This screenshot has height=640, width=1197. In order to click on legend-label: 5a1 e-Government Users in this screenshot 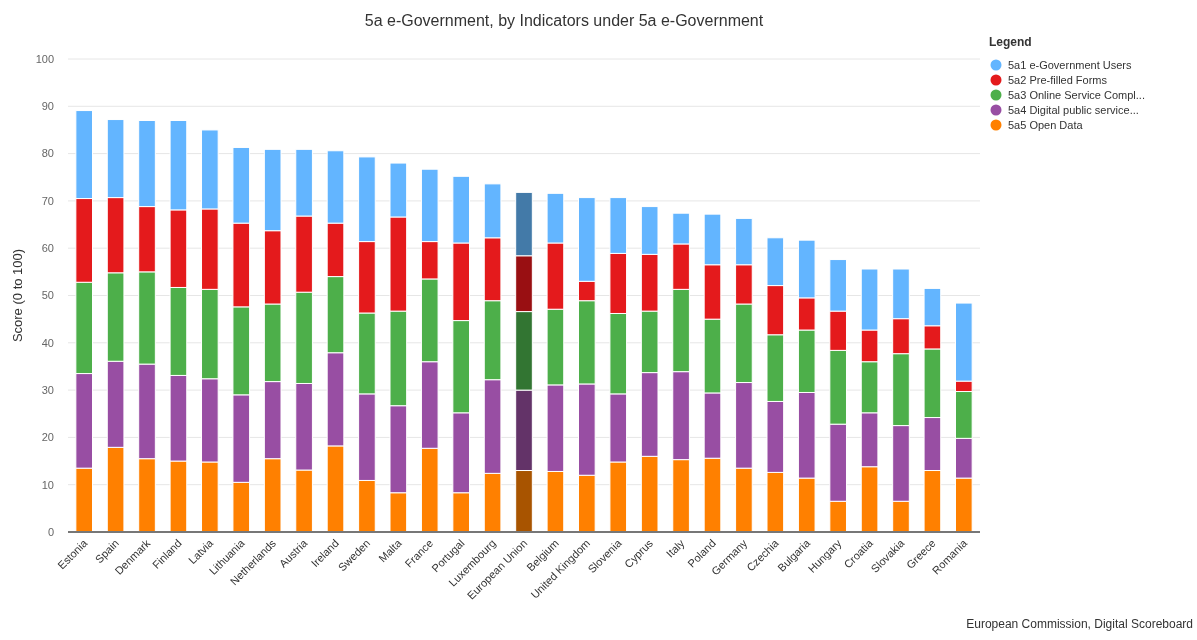, I will do `click(1070, 64)`.